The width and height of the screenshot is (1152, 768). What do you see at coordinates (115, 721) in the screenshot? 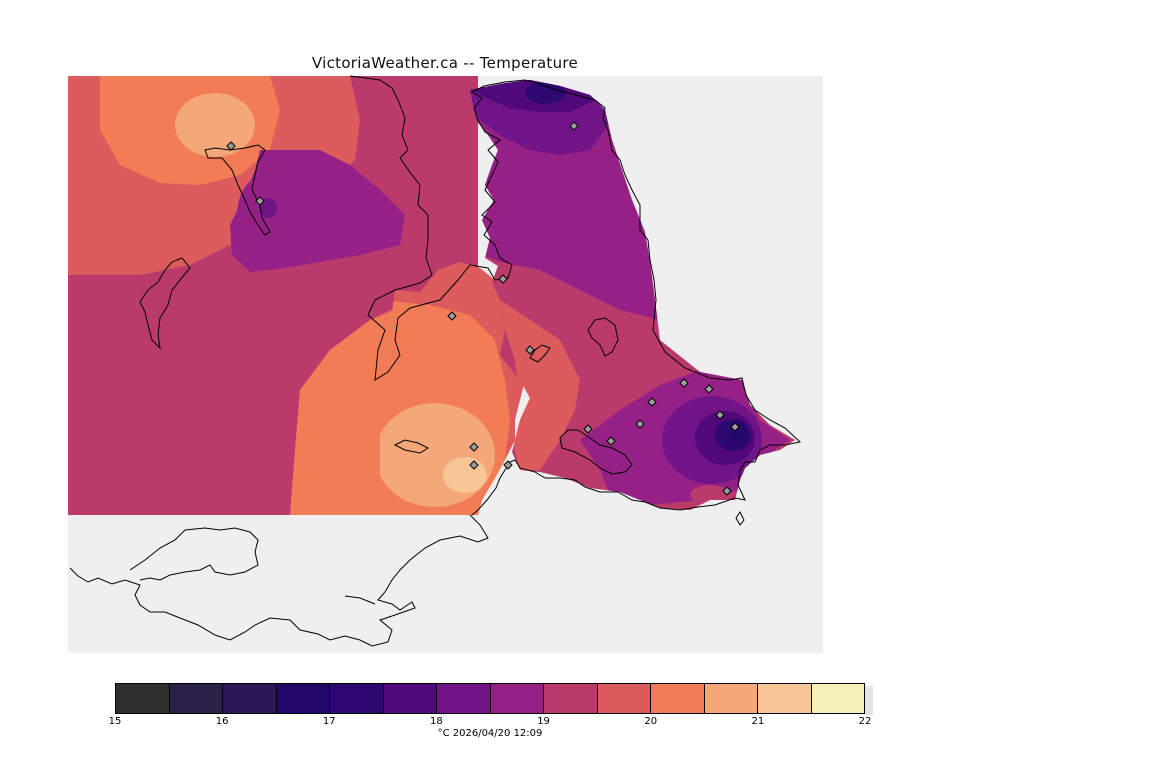
I see `colorbar-tick-label: 15` at bounding box center [115, 721].